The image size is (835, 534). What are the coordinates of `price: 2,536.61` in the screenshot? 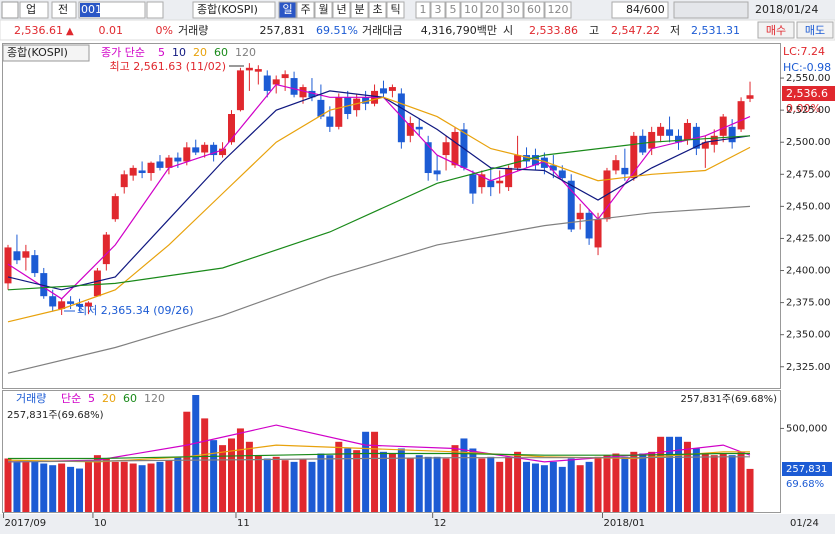 It's located at (38, 30).